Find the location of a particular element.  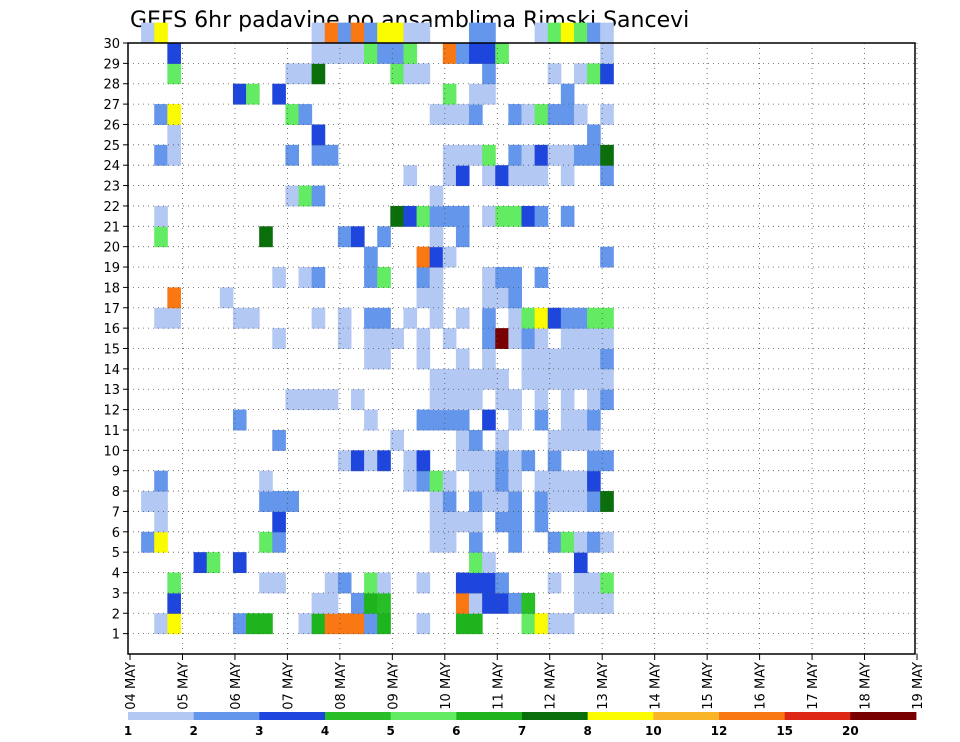

y-tick-label: 17 is located at coordinates (111, 309).